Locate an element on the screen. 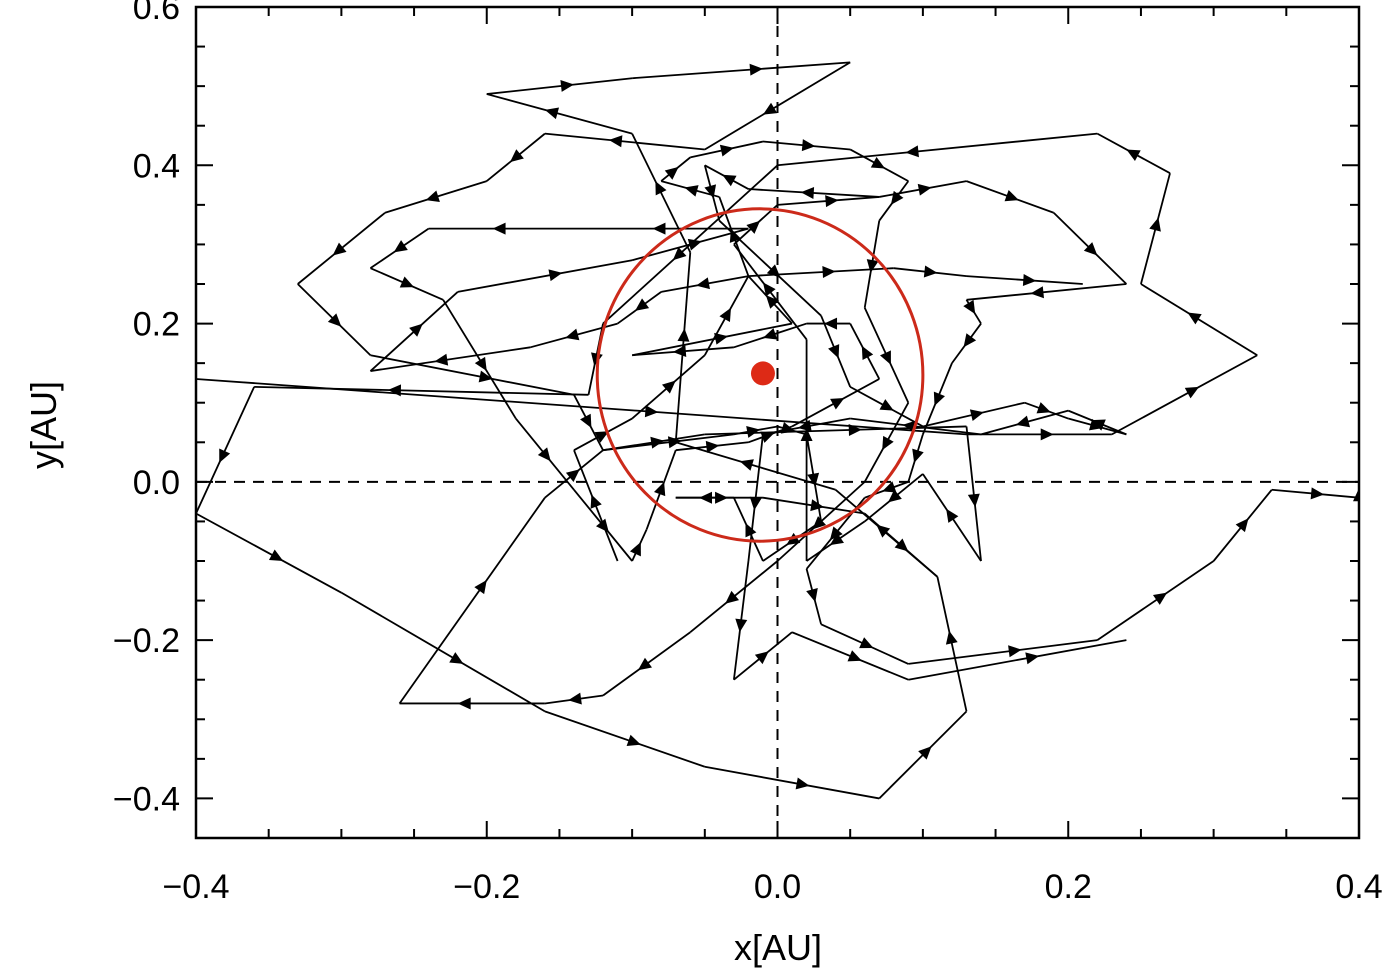  x-tick-label: 0.4 is located at coordinates (1358, 887).